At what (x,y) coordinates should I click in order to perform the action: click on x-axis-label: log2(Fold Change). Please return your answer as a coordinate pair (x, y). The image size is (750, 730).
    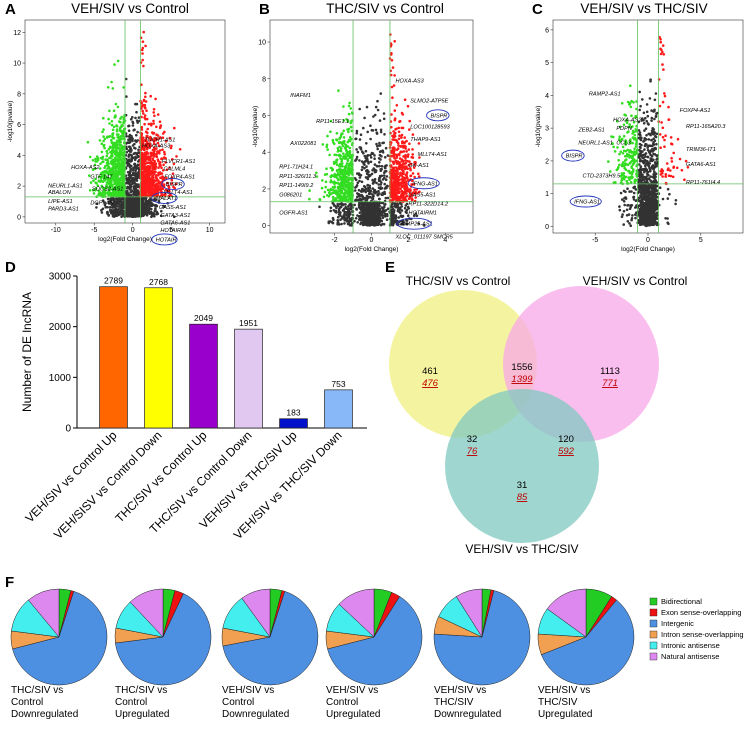
    Looking at the image, I should click on (372, 249).